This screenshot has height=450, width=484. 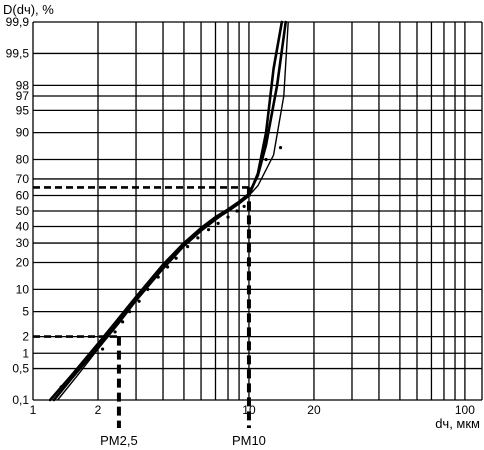 What do you see at coordinates (25, 353) in the screenshot?
I see `y-tick-label: 1` at bounding box center [25, 353].